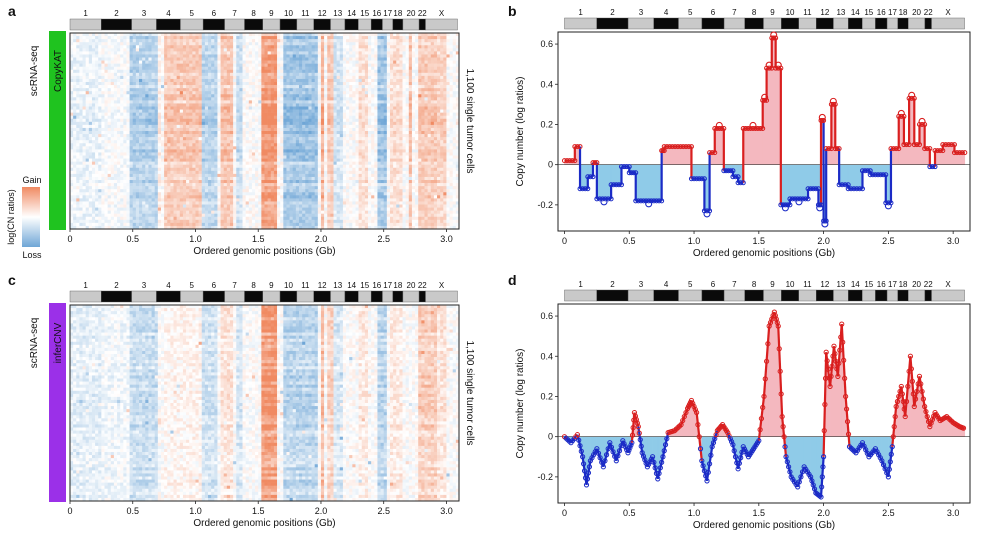  What do you see at coordinates (903, 12) in the screenshot?
I see `panel-b-chrom-label-18: 18` at bounding box center [903, 12].